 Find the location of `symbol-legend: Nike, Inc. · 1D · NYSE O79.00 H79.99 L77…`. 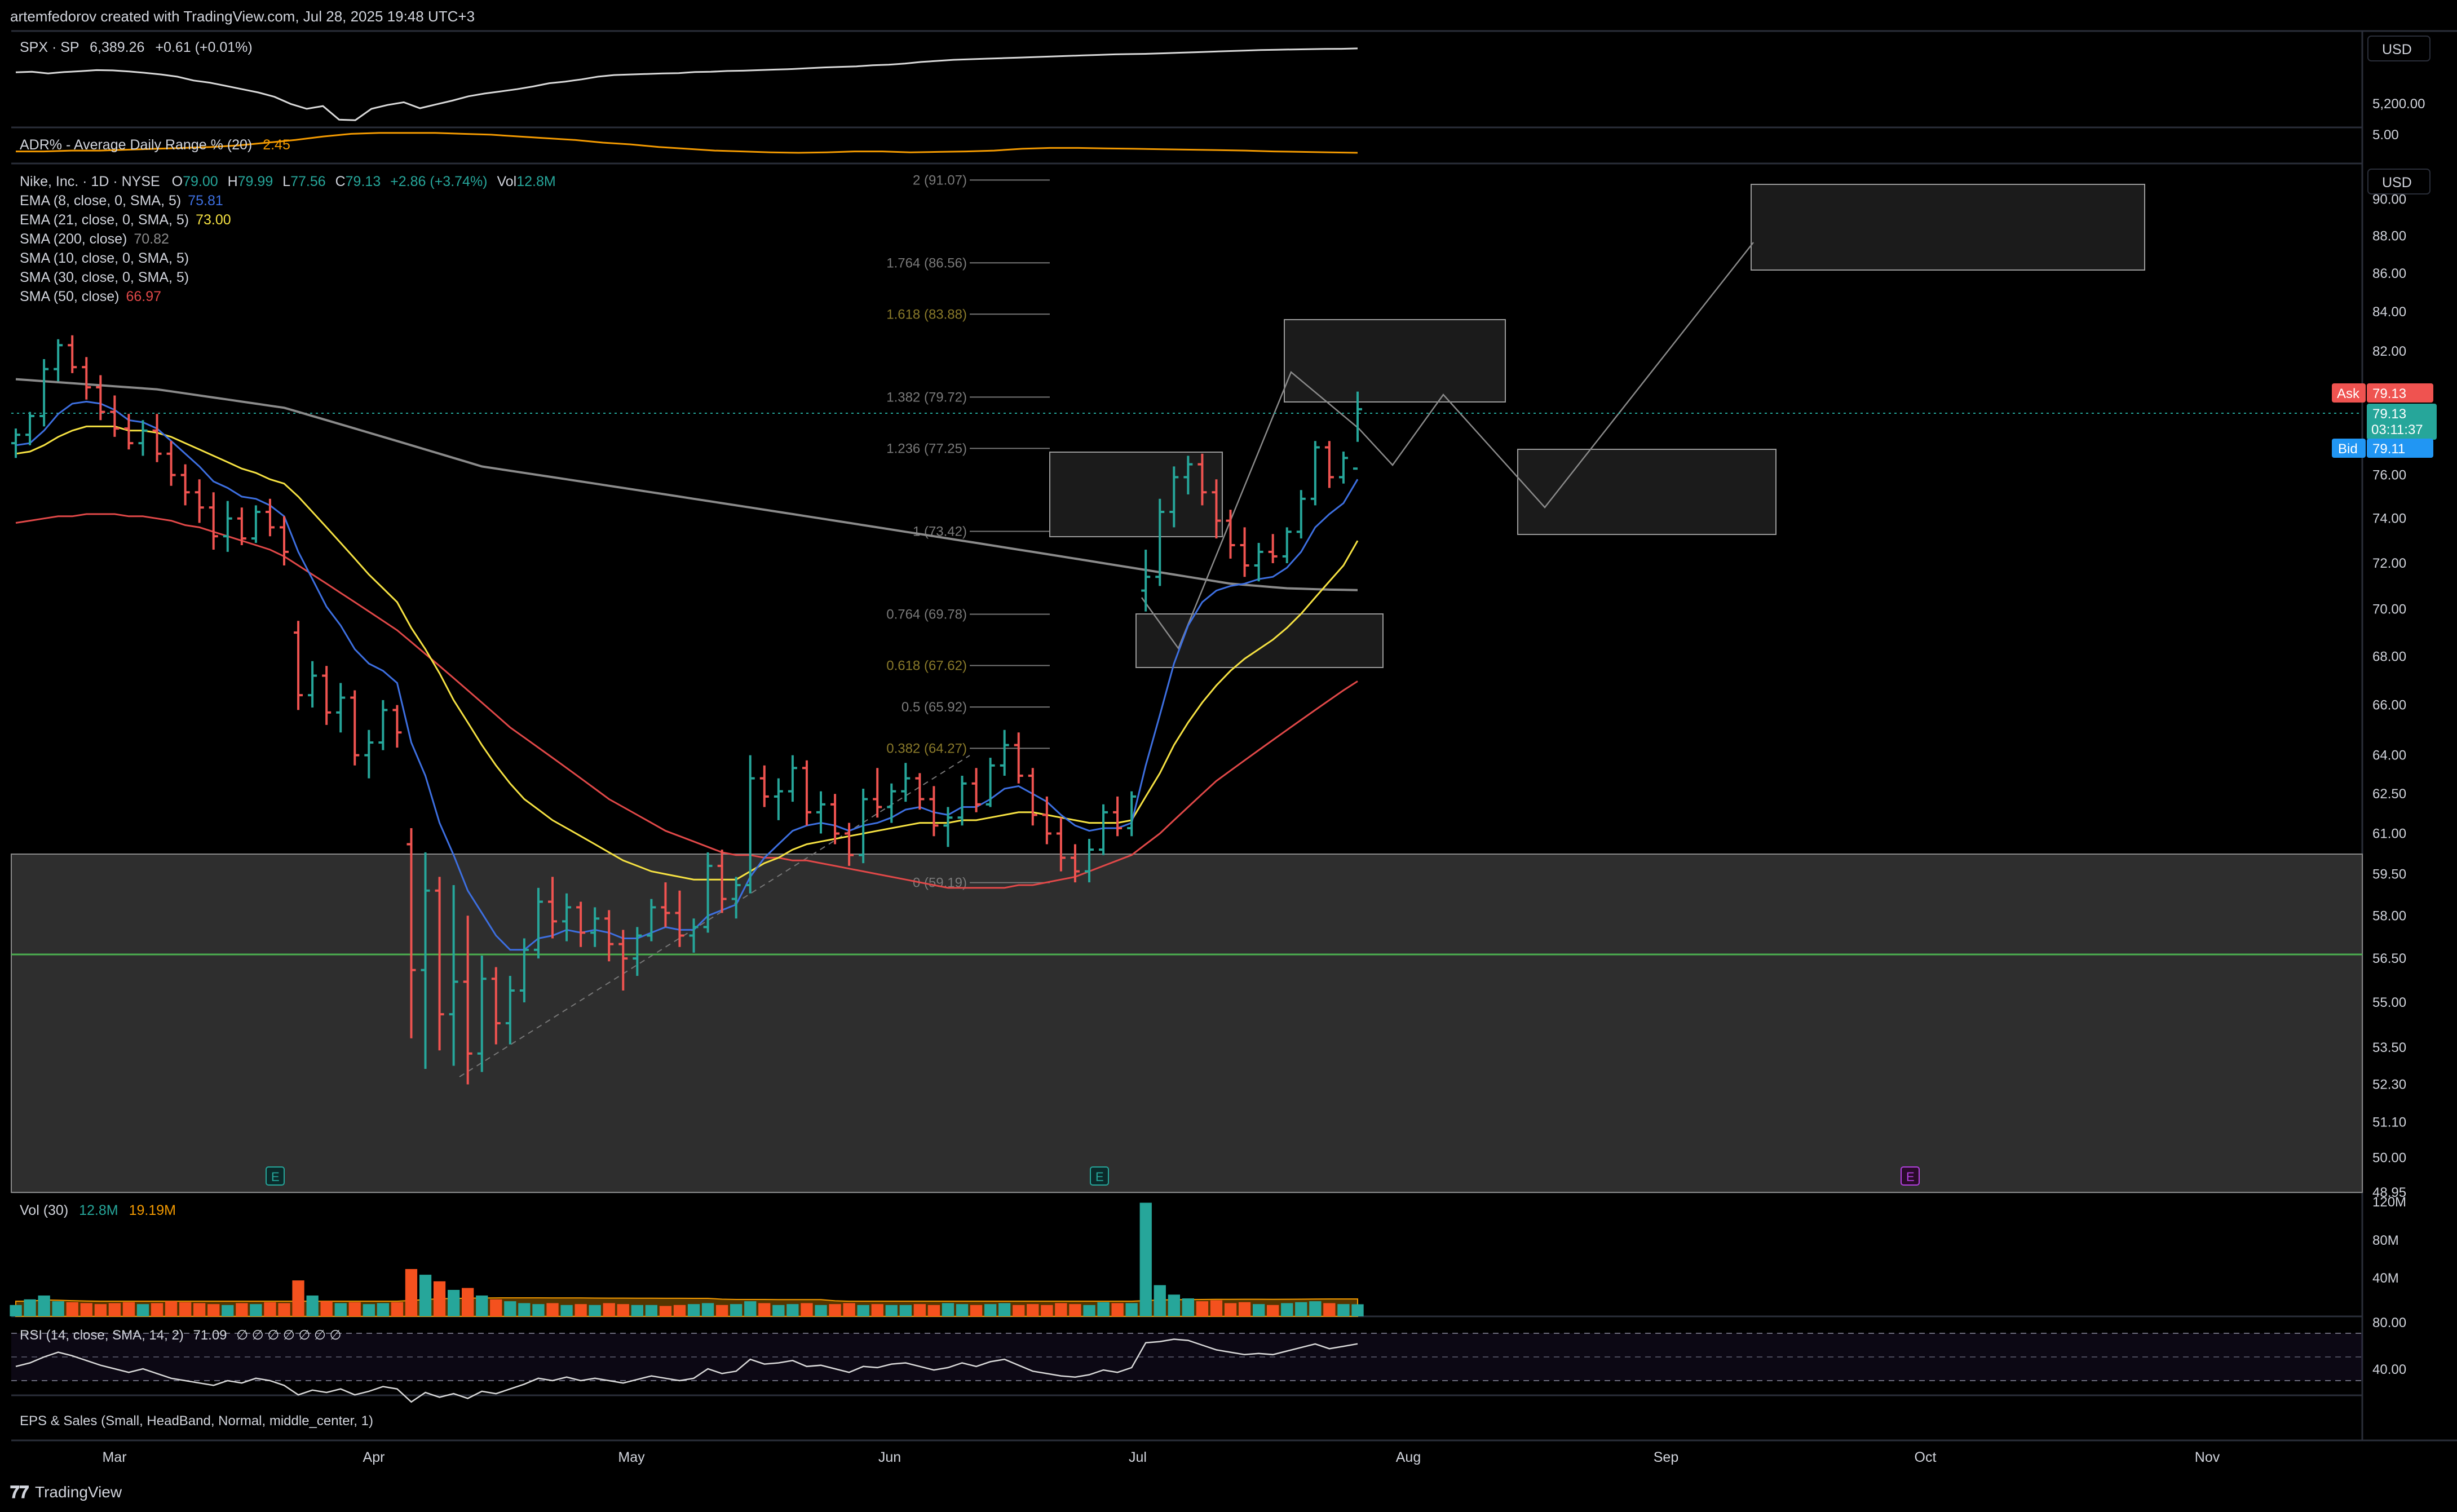

symbol-legend: Nike, Inc. · 1D · NYSE O79.00 H79.99 L77… is located at coordinates (288, 181).